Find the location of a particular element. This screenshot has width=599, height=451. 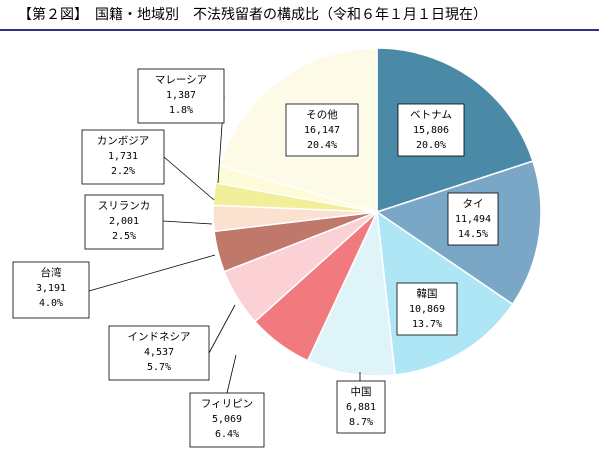

label-name-9: カンボジア is located at coordinates (123, 141).